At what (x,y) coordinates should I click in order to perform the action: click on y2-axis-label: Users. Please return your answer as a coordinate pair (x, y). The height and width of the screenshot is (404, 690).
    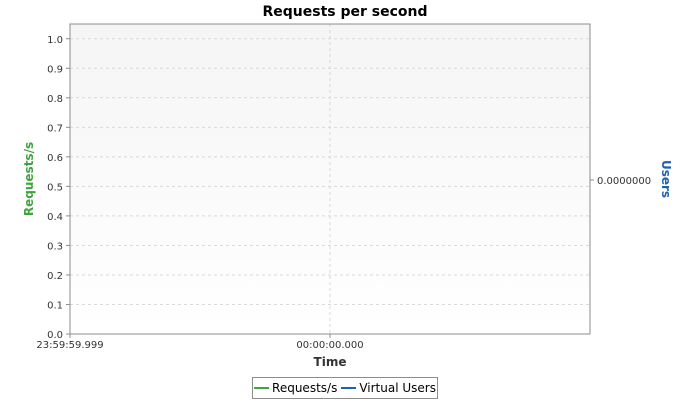
    Looking at the image, I should click on (666, 179).